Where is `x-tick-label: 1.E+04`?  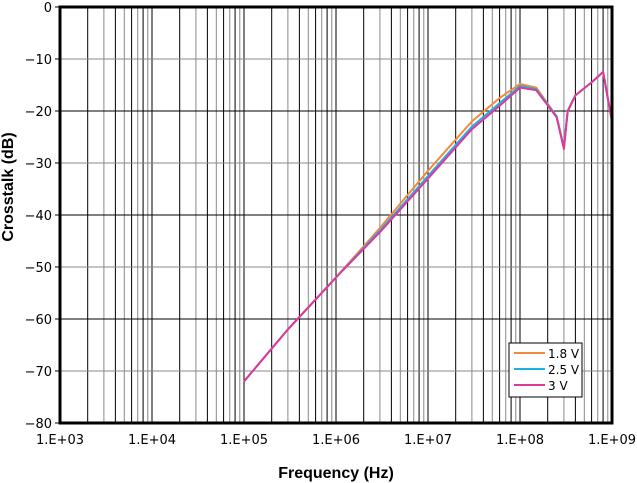
x-tick-label: 1.E+04 is located at coordinates (152, 440).